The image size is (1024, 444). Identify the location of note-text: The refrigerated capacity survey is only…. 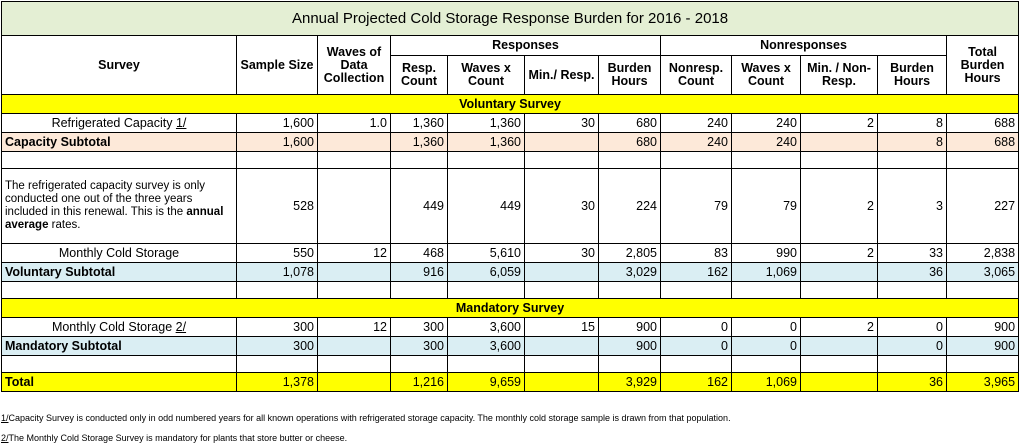
(105, 199).